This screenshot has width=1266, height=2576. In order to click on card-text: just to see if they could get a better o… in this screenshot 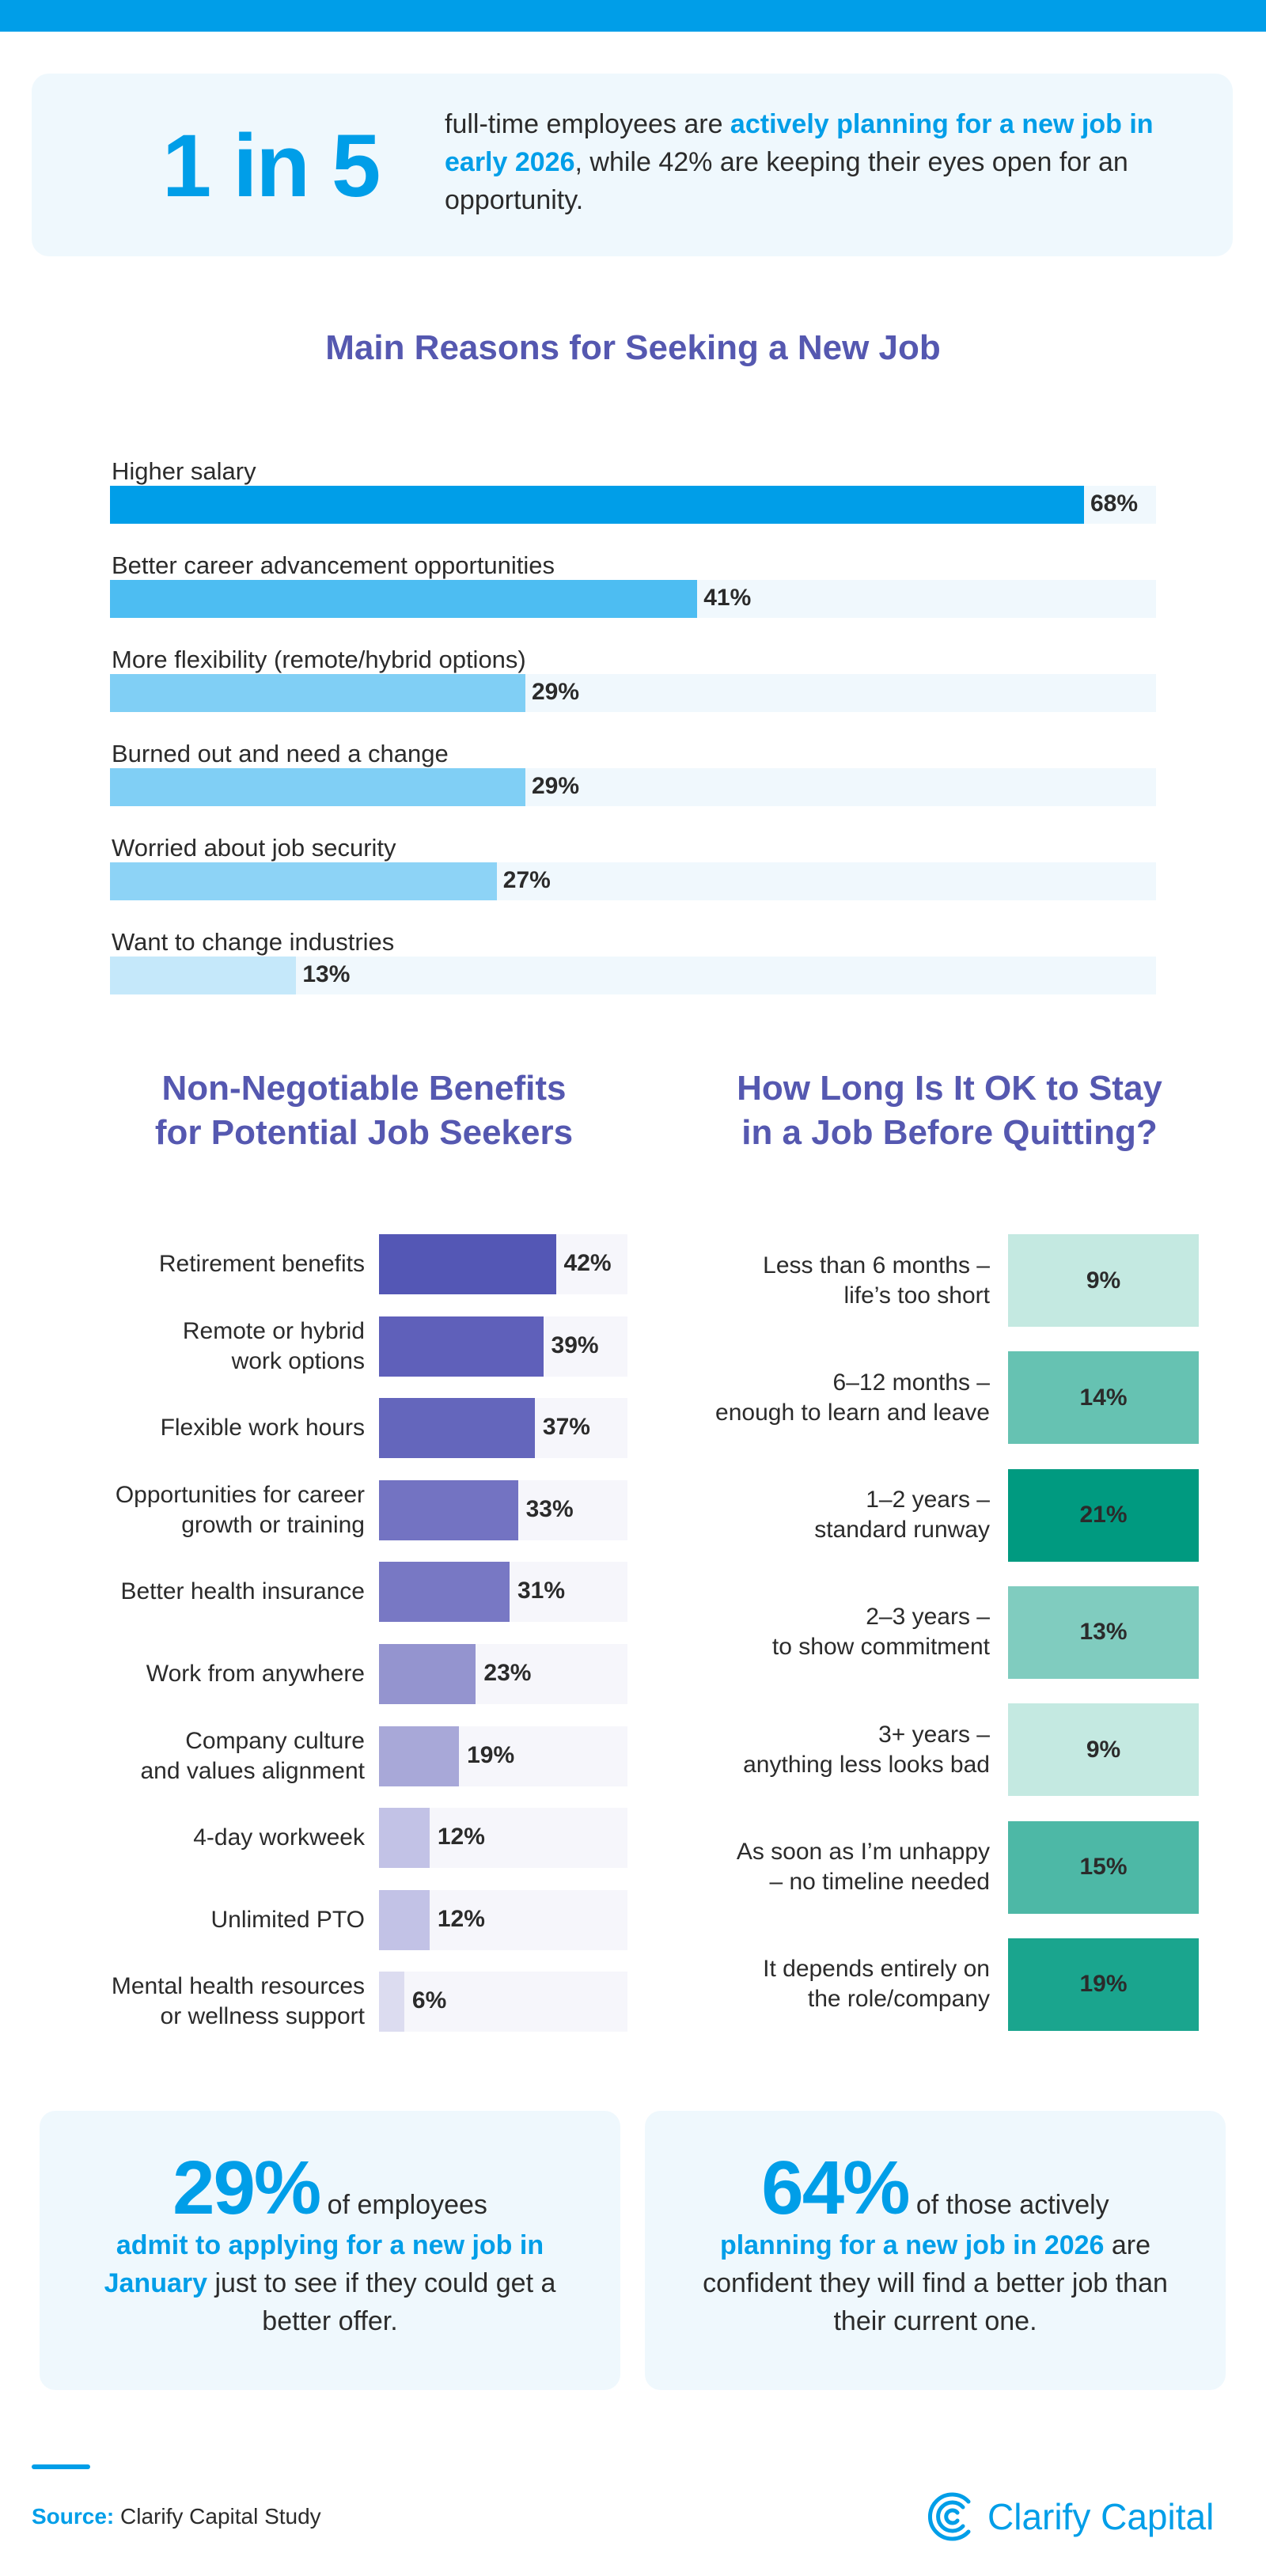, I will do `click(381, 2302)`.